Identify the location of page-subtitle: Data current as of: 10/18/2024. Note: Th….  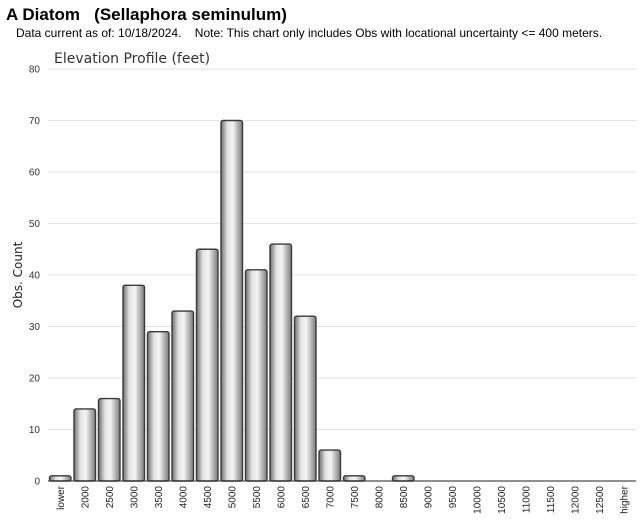
(309, 33).